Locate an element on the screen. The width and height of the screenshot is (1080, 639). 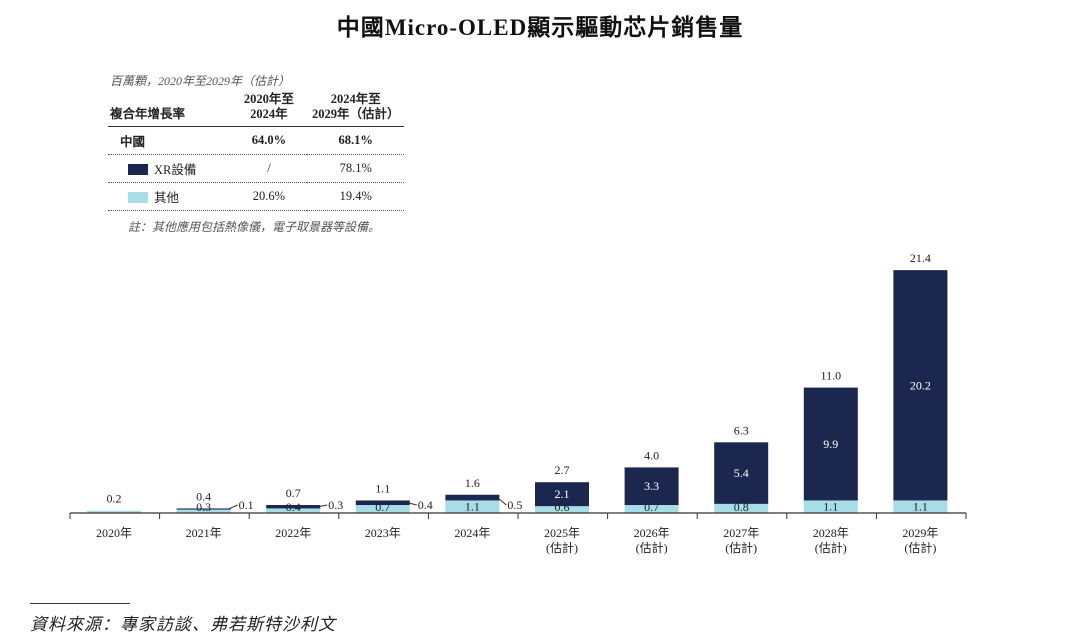
x-tick-label: 2024年 is located at coordinates (472, 533).